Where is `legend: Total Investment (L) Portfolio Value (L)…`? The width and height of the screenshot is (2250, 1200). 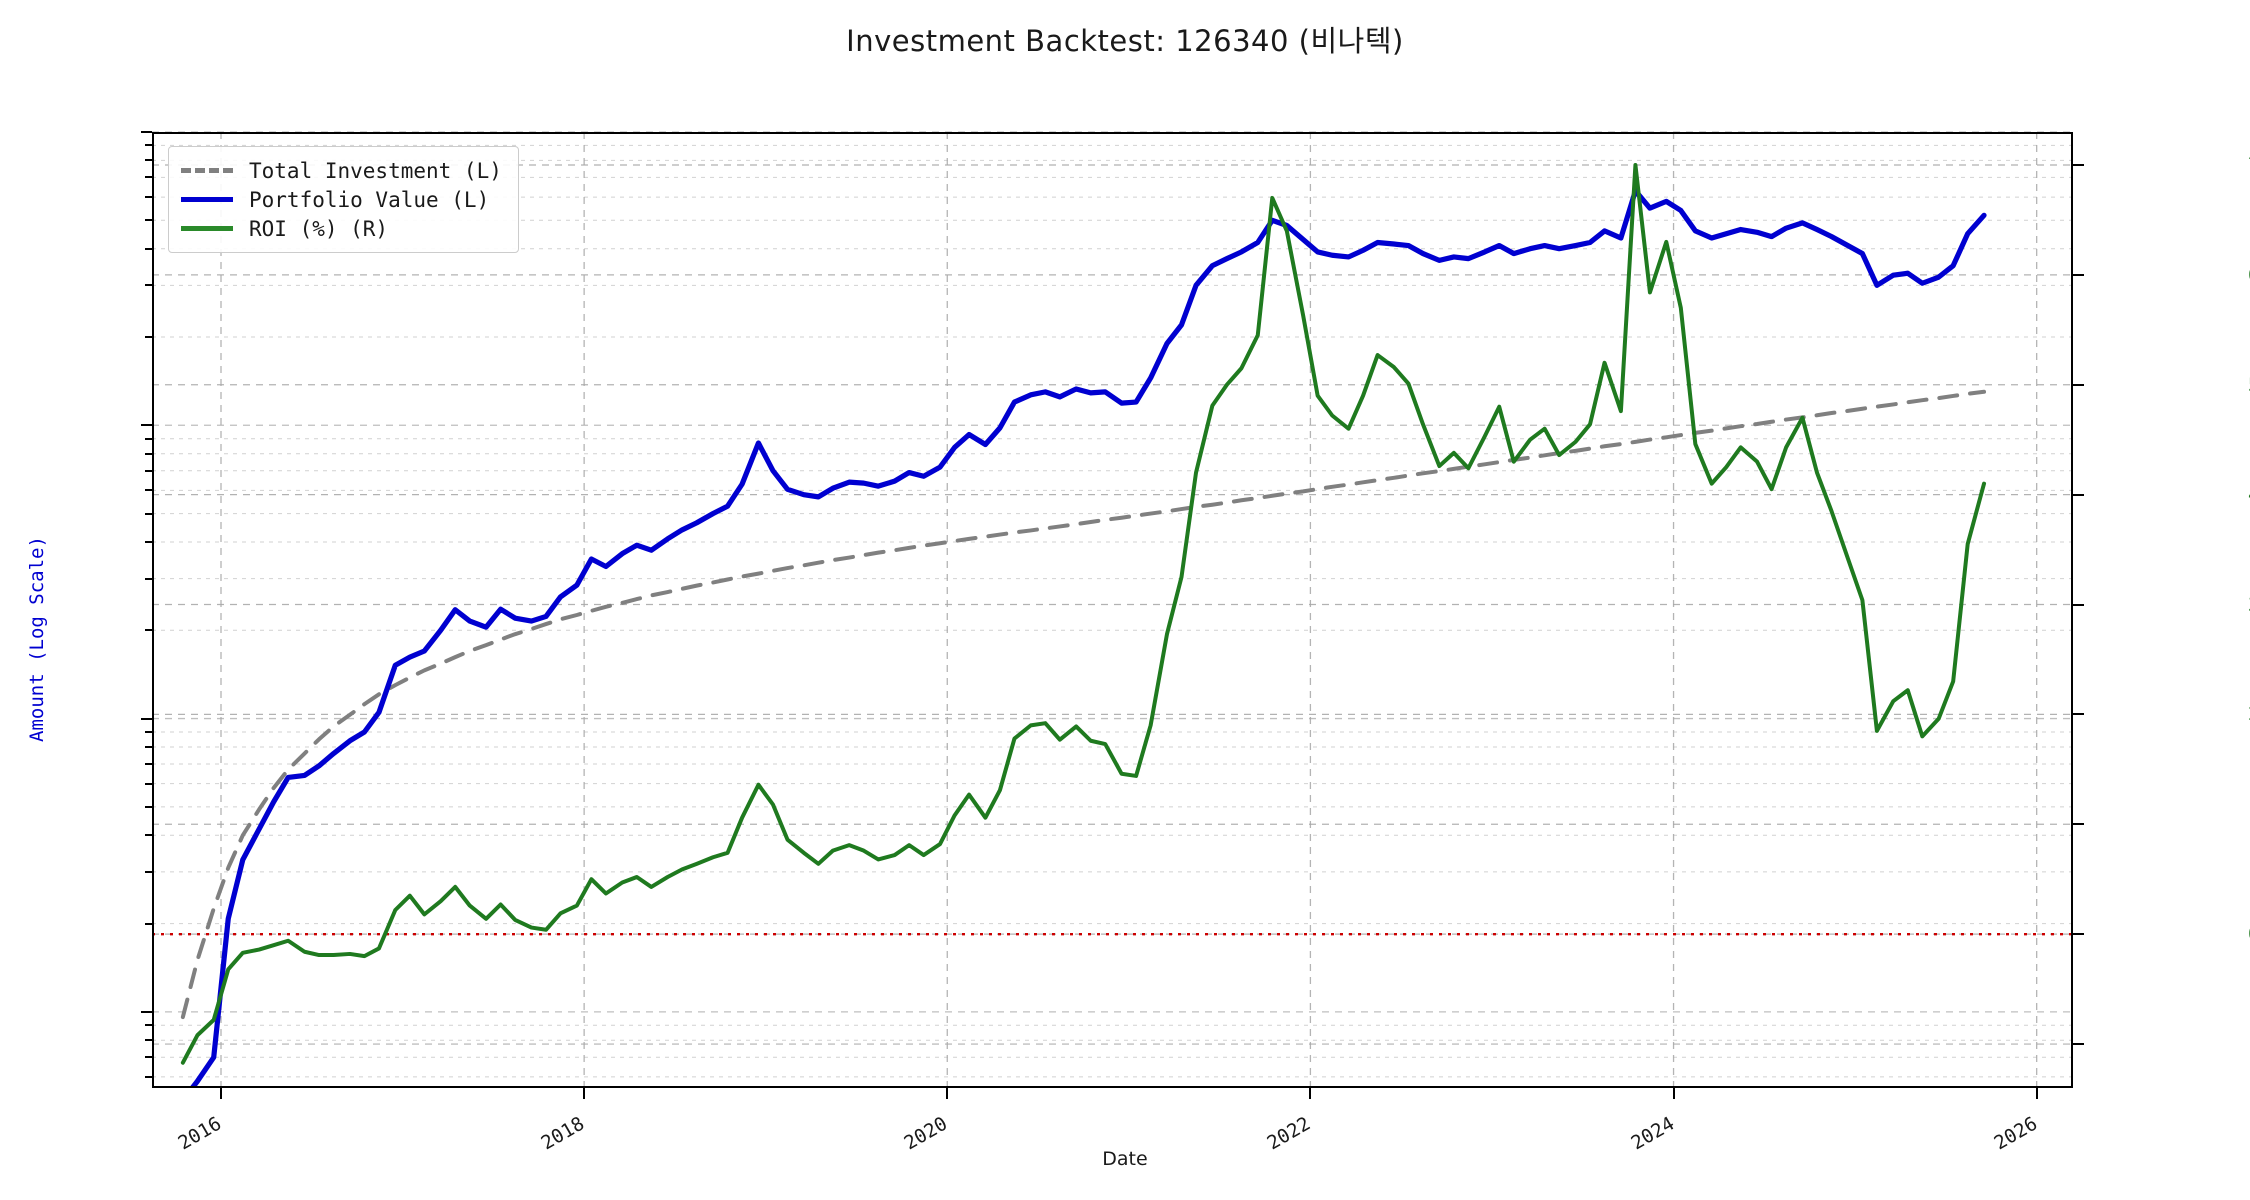 legend: Total Investment (L) Portfolio Value (L)… is located at coordinates (343, 199).